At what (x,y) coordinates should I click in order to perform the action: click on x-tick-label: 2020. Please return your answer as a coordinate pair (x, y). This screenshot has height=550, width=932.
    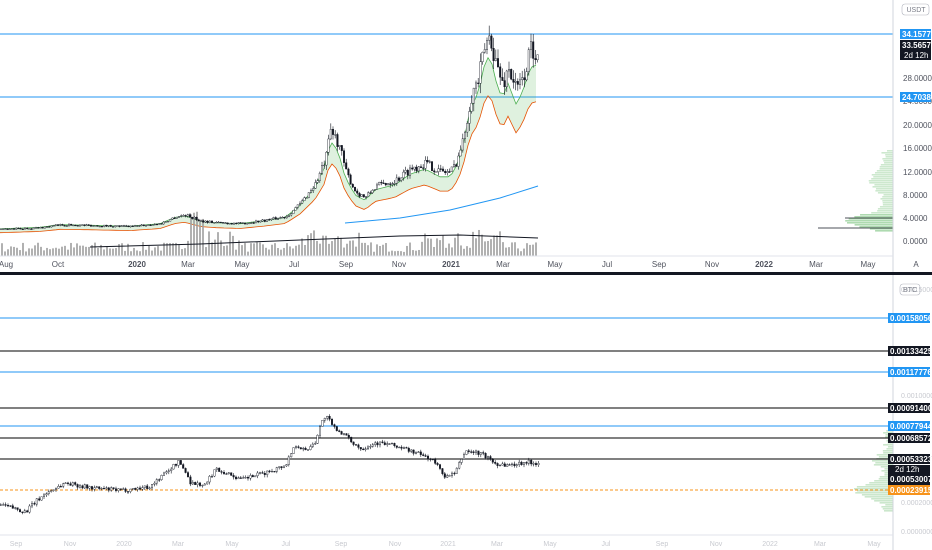
    Looking at the image, I should click on (137, 264).